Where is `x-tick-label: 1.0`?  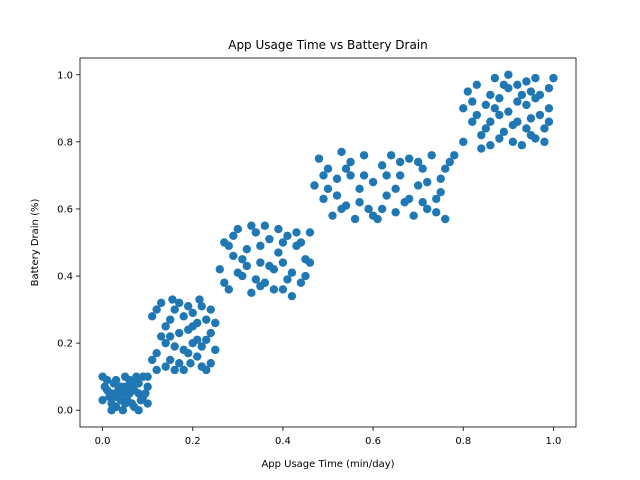 x-tick-label: 1.0 is located at coordinates (554, 441).